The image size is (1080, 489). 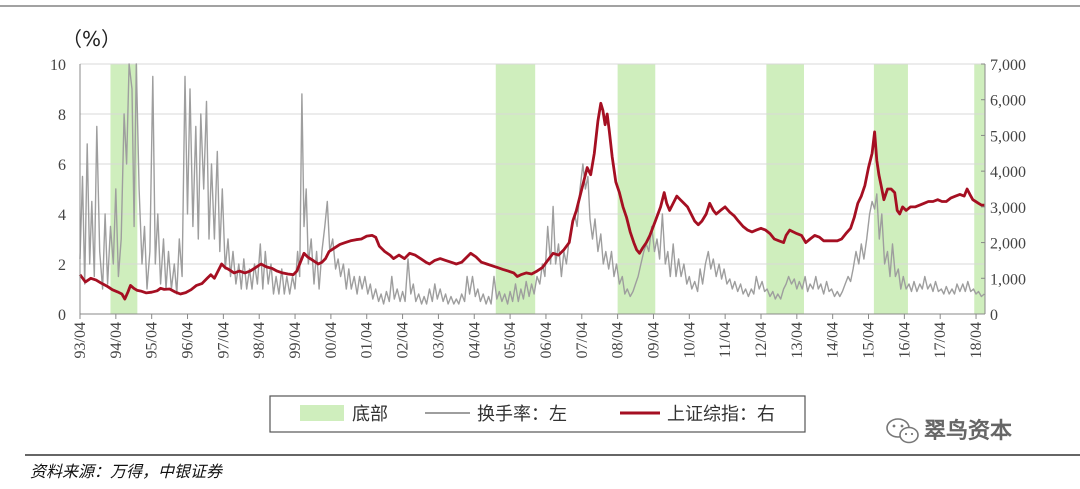 What do you see at coordinates (904, 340) in the screenshot?
I see `x-tick-label: 16/04` at bounding box center [904, 340].